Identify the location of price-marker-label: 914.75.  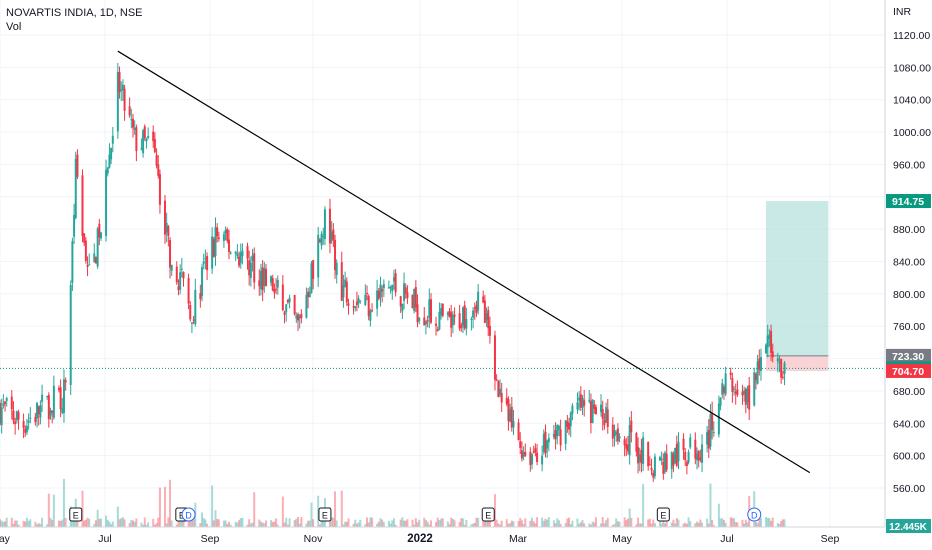
(908, 202).